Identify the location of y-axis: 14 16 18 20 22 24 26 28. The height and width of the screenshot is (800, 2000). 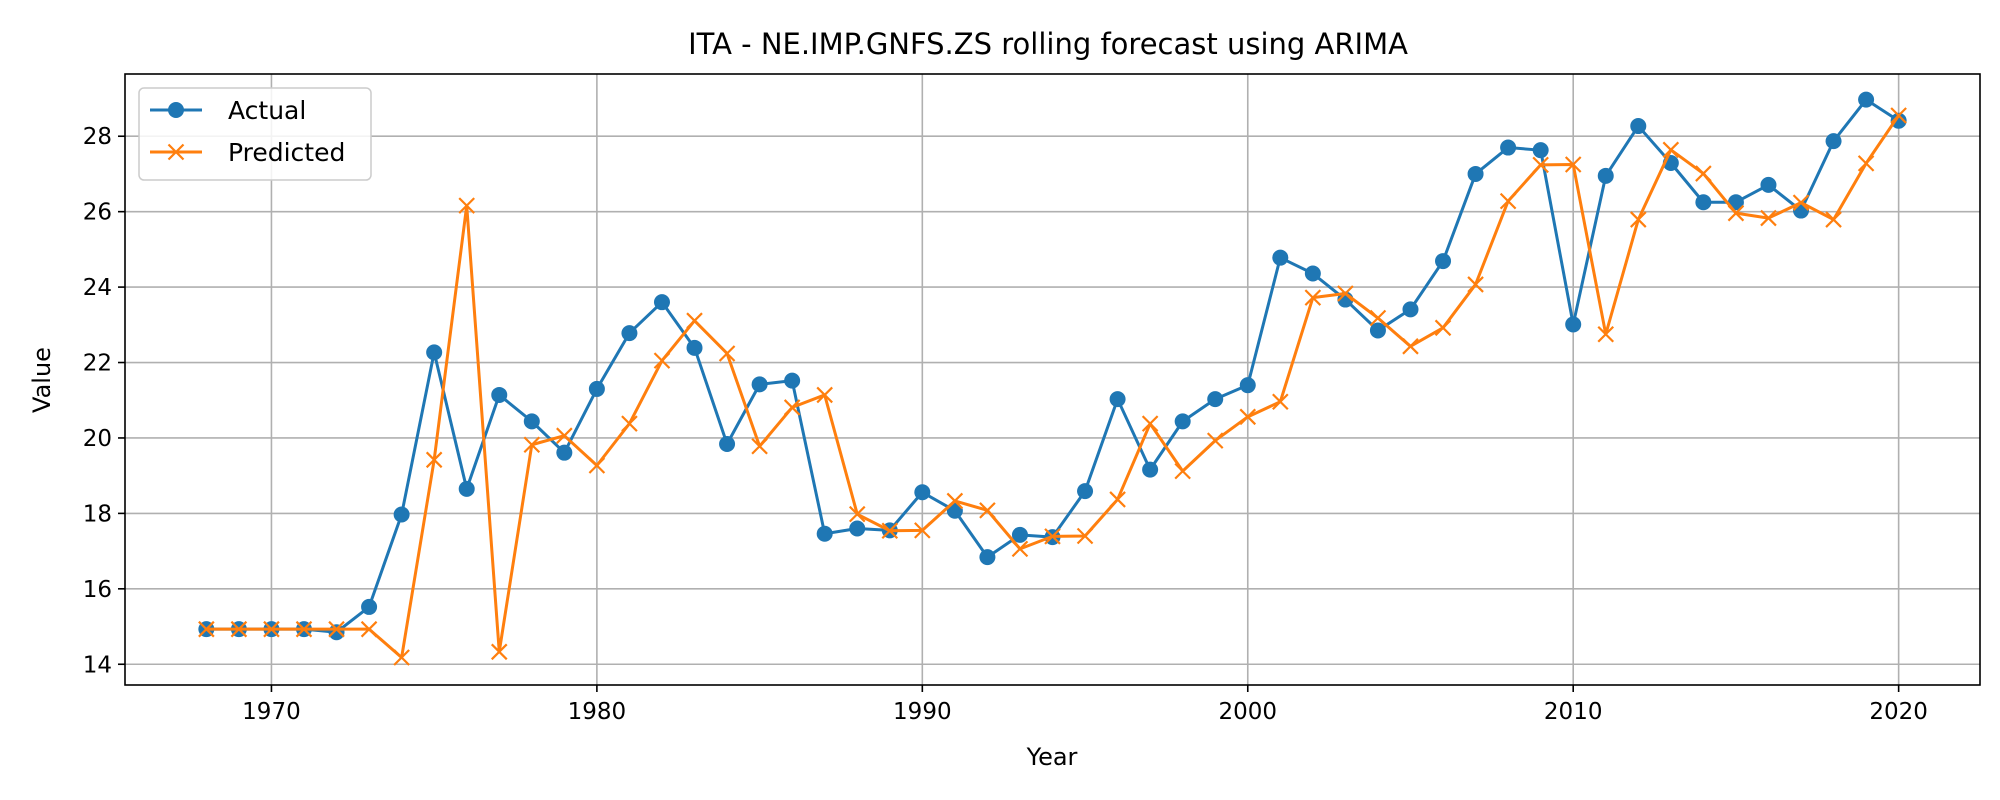
(104, 401).